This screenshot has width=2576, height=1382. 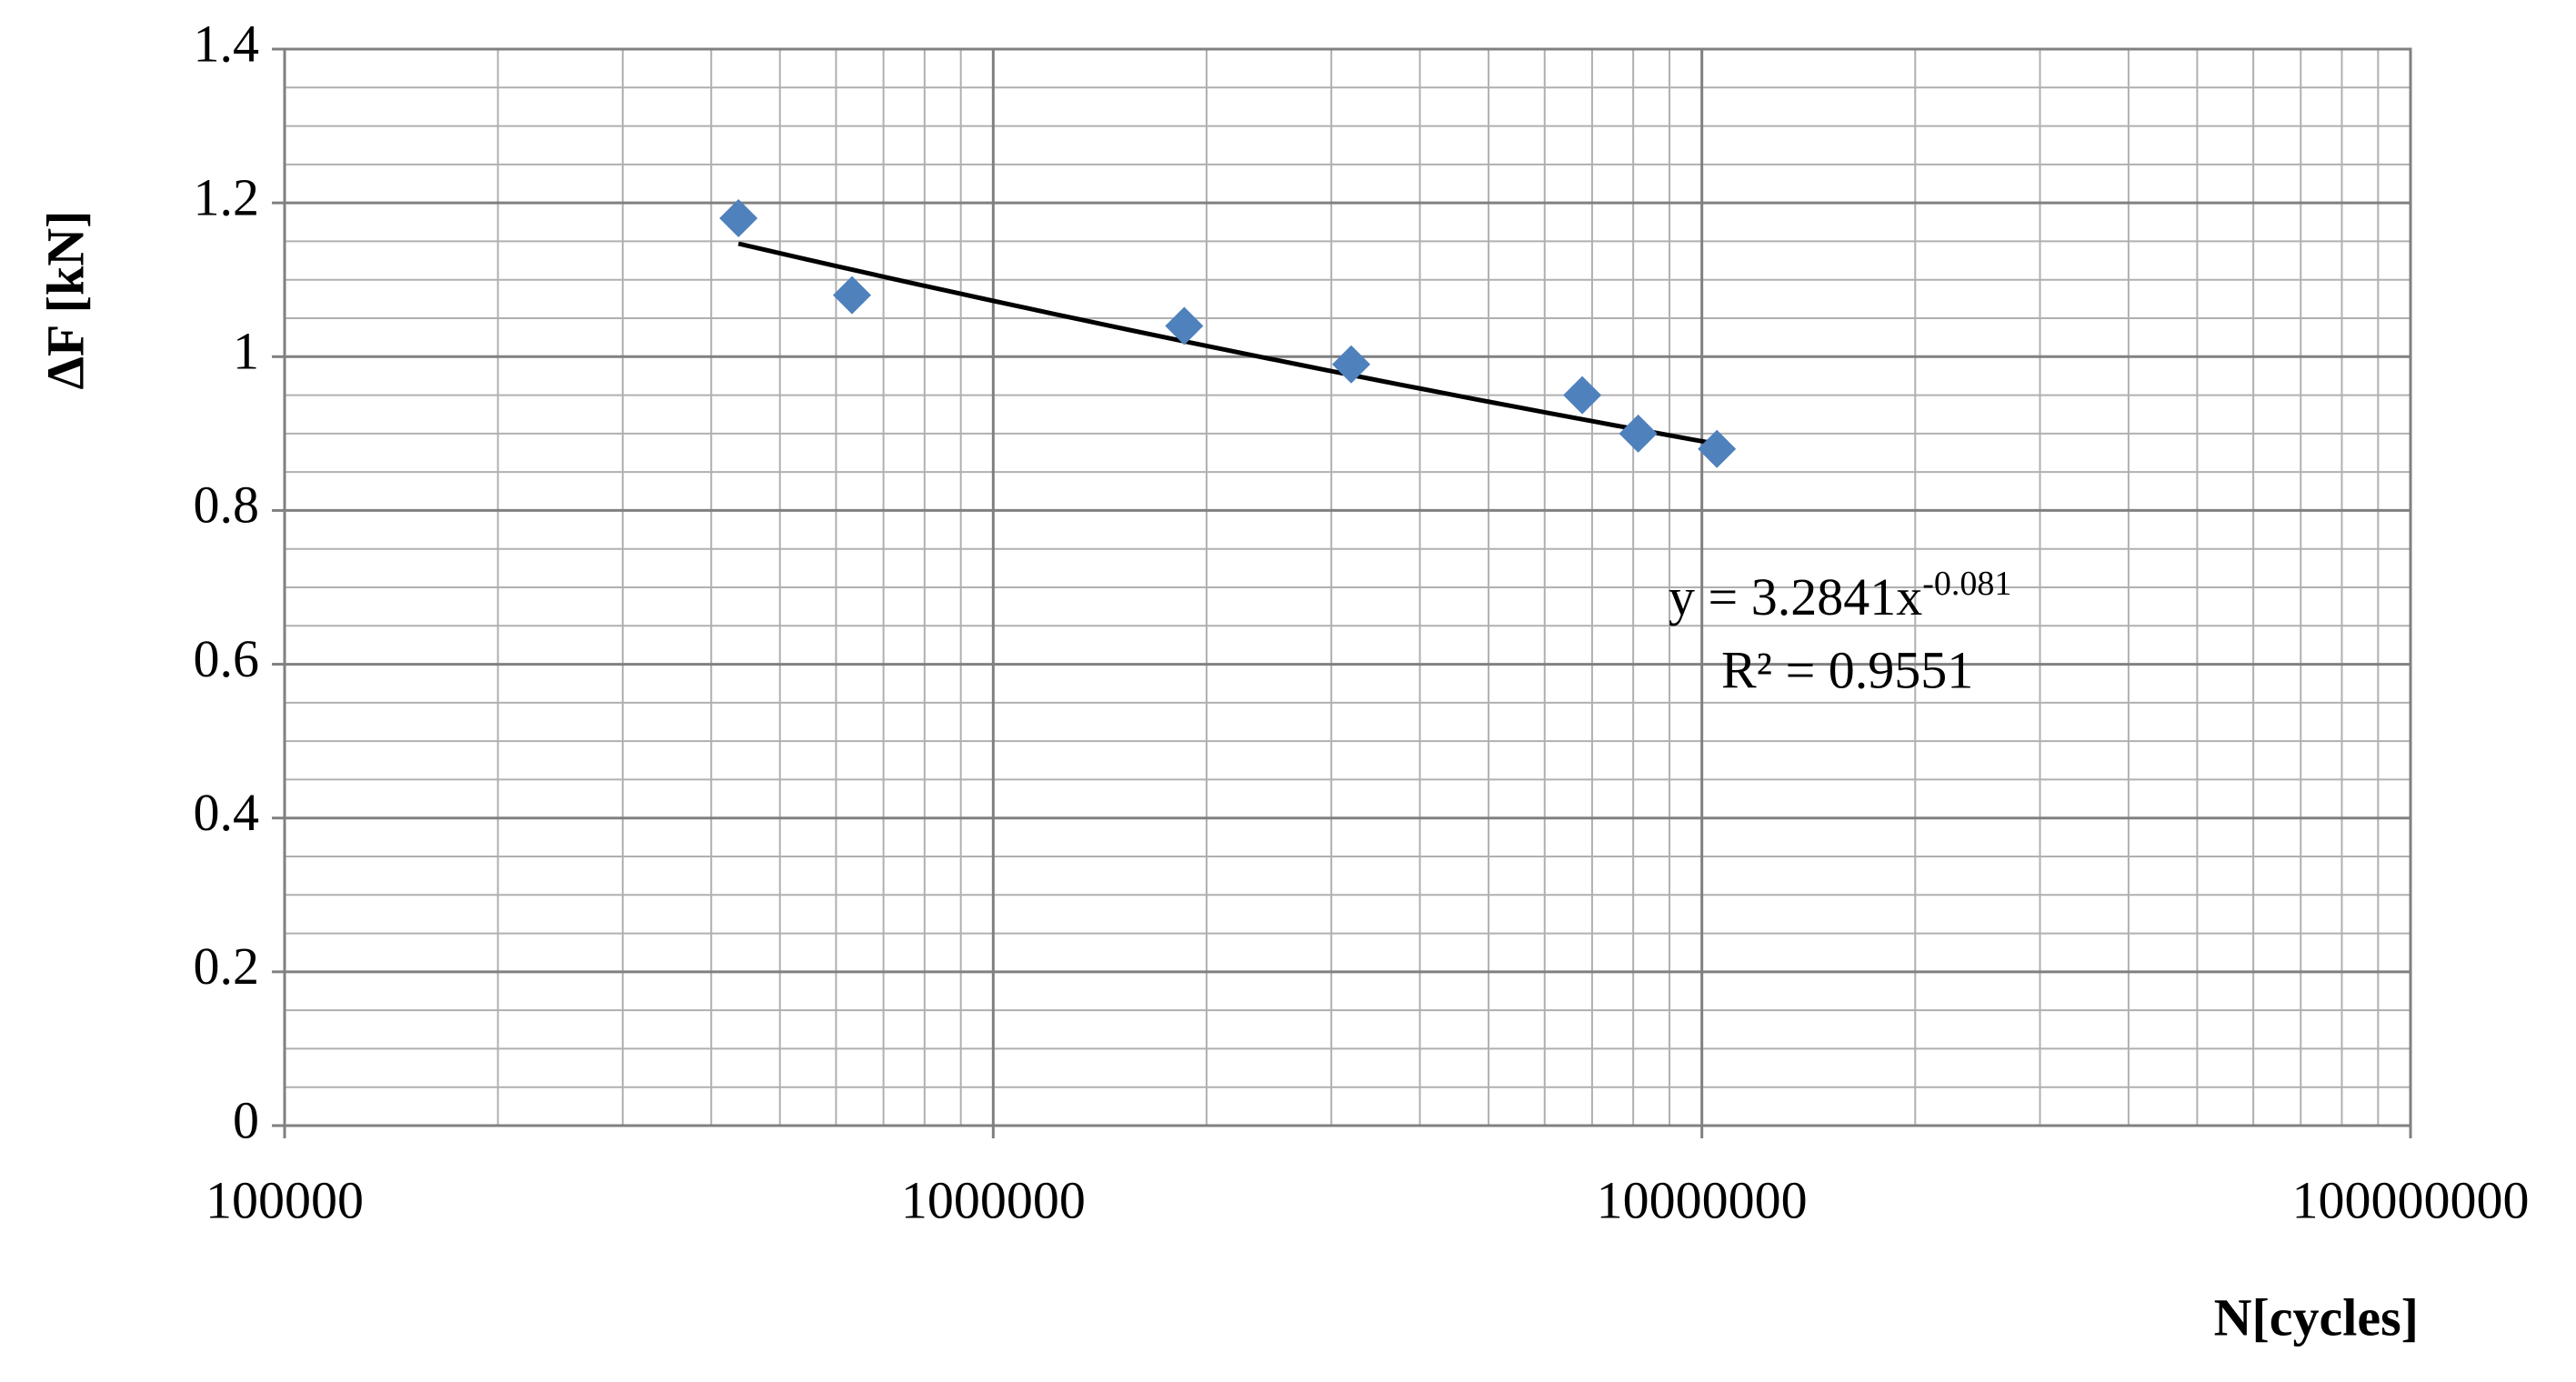 What do you see at coordinates (227, 812) in the screenshot?
I see `y-tick-label: 0.4` at bounding box center [227, 812].